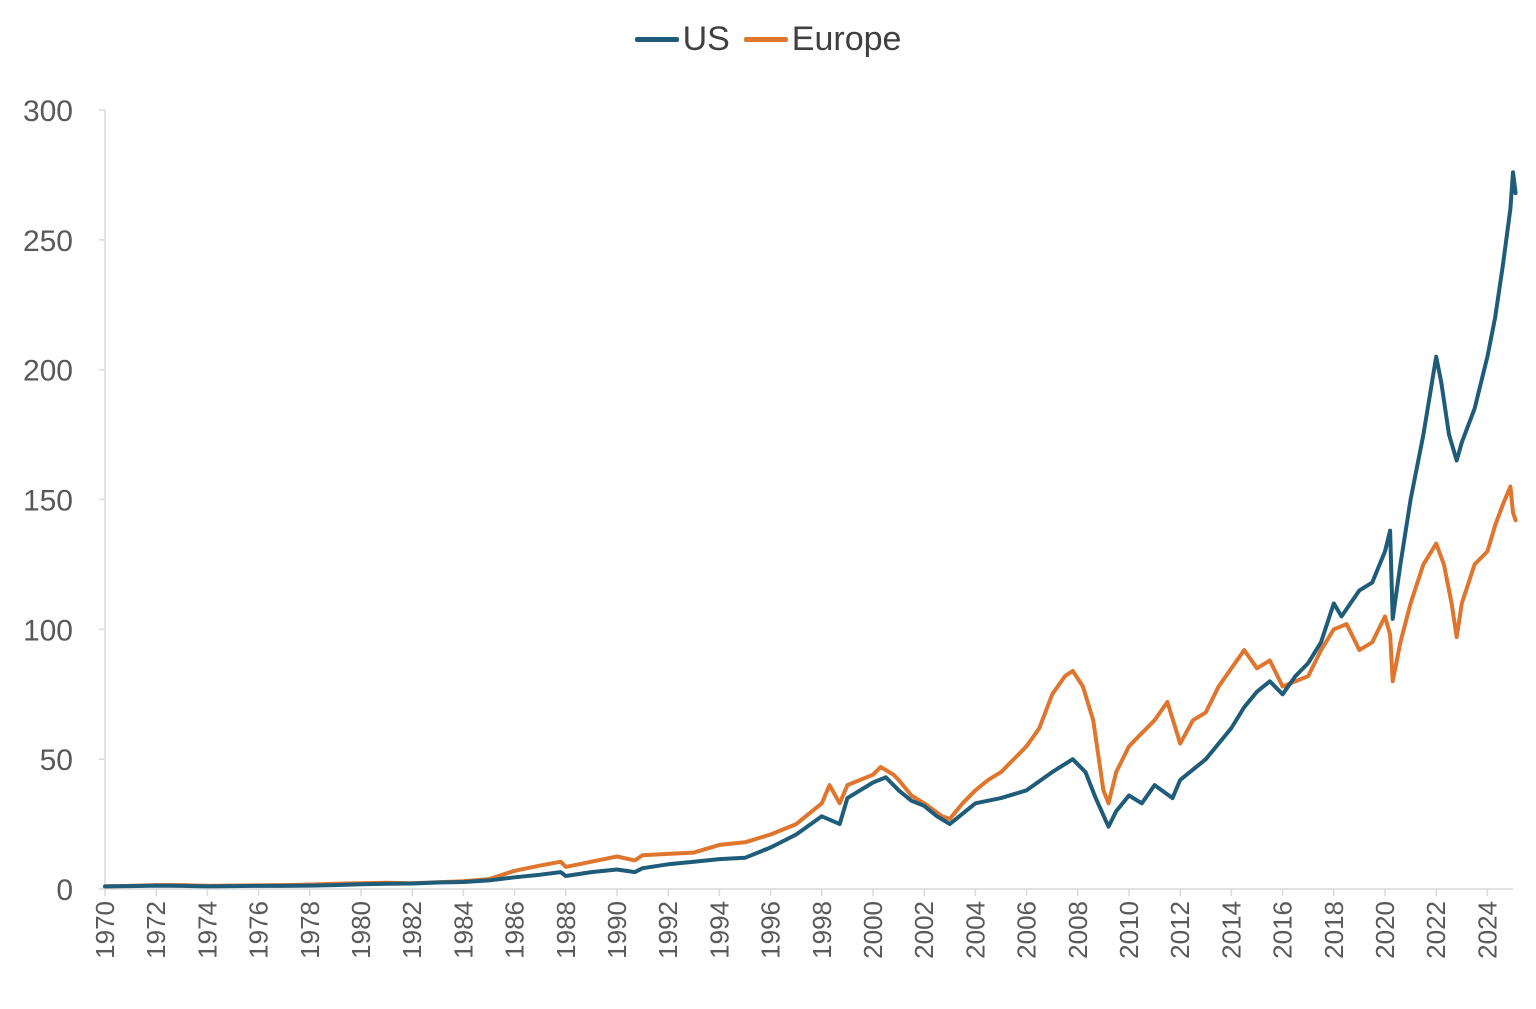 This screenshot has height=1009, width=1536. I want to click on legend-label-europe: Europe, so click(846, 39).